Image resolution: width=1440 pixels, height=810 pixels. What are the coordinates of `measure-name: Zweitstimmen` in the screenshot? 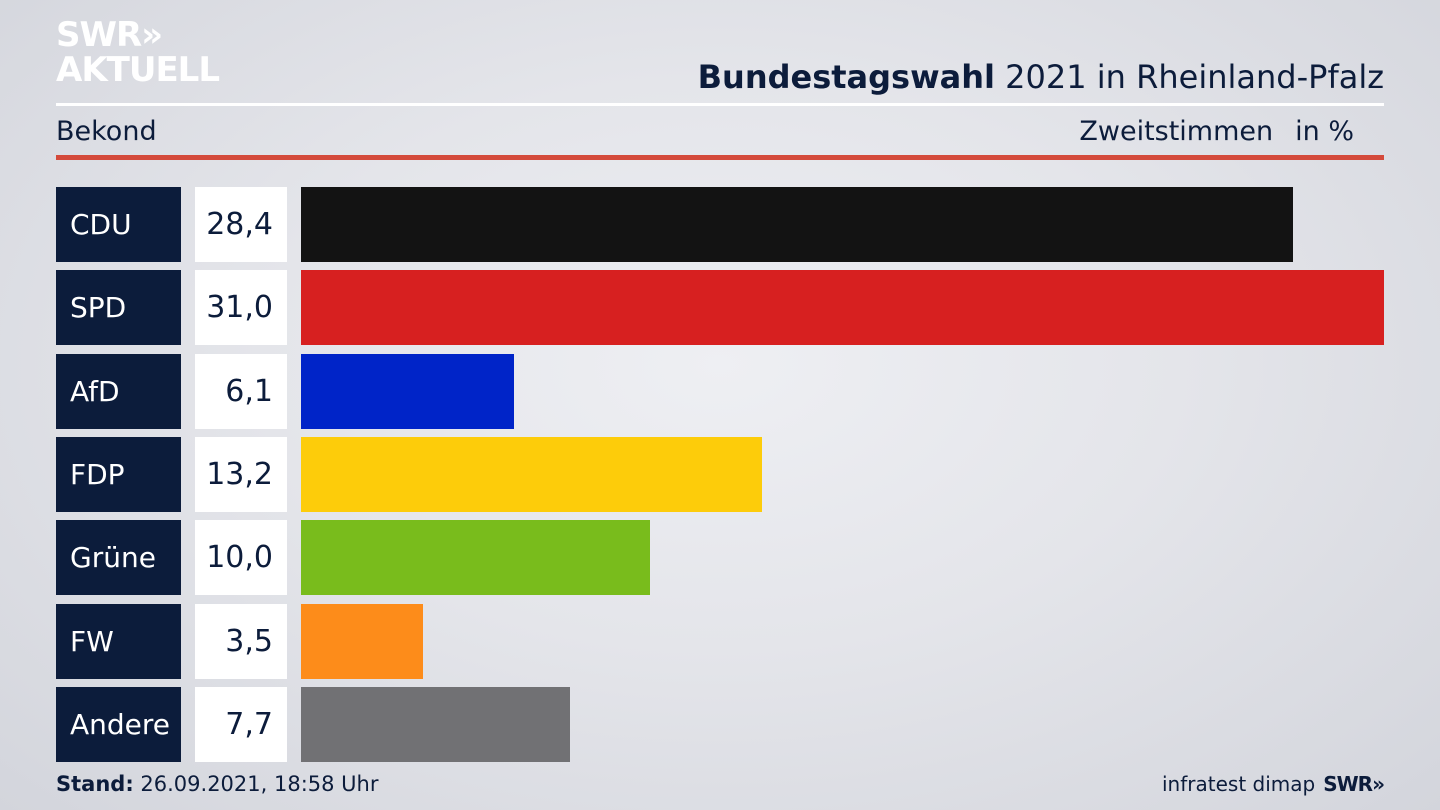 It's located at (1176, 131).